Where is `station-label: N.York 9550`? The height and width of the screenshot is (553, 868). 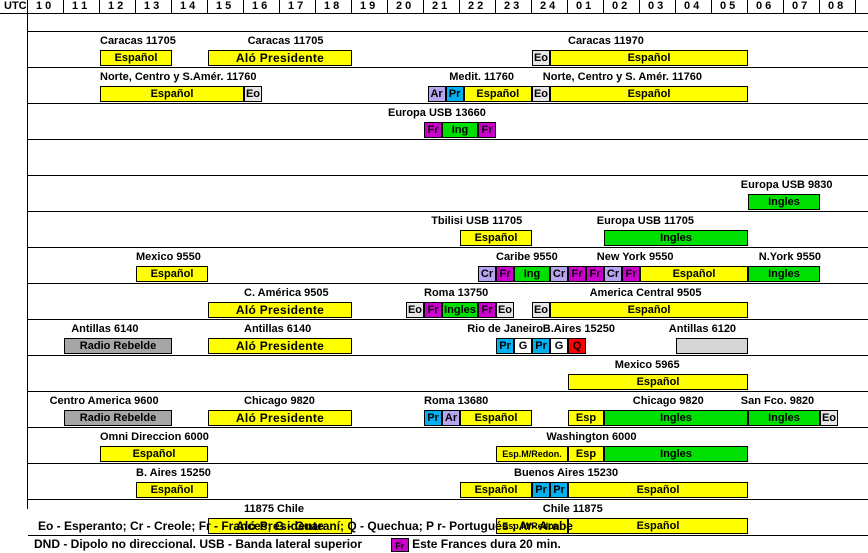 station-label: N.York 9550 is located at coordinates (789, 257).